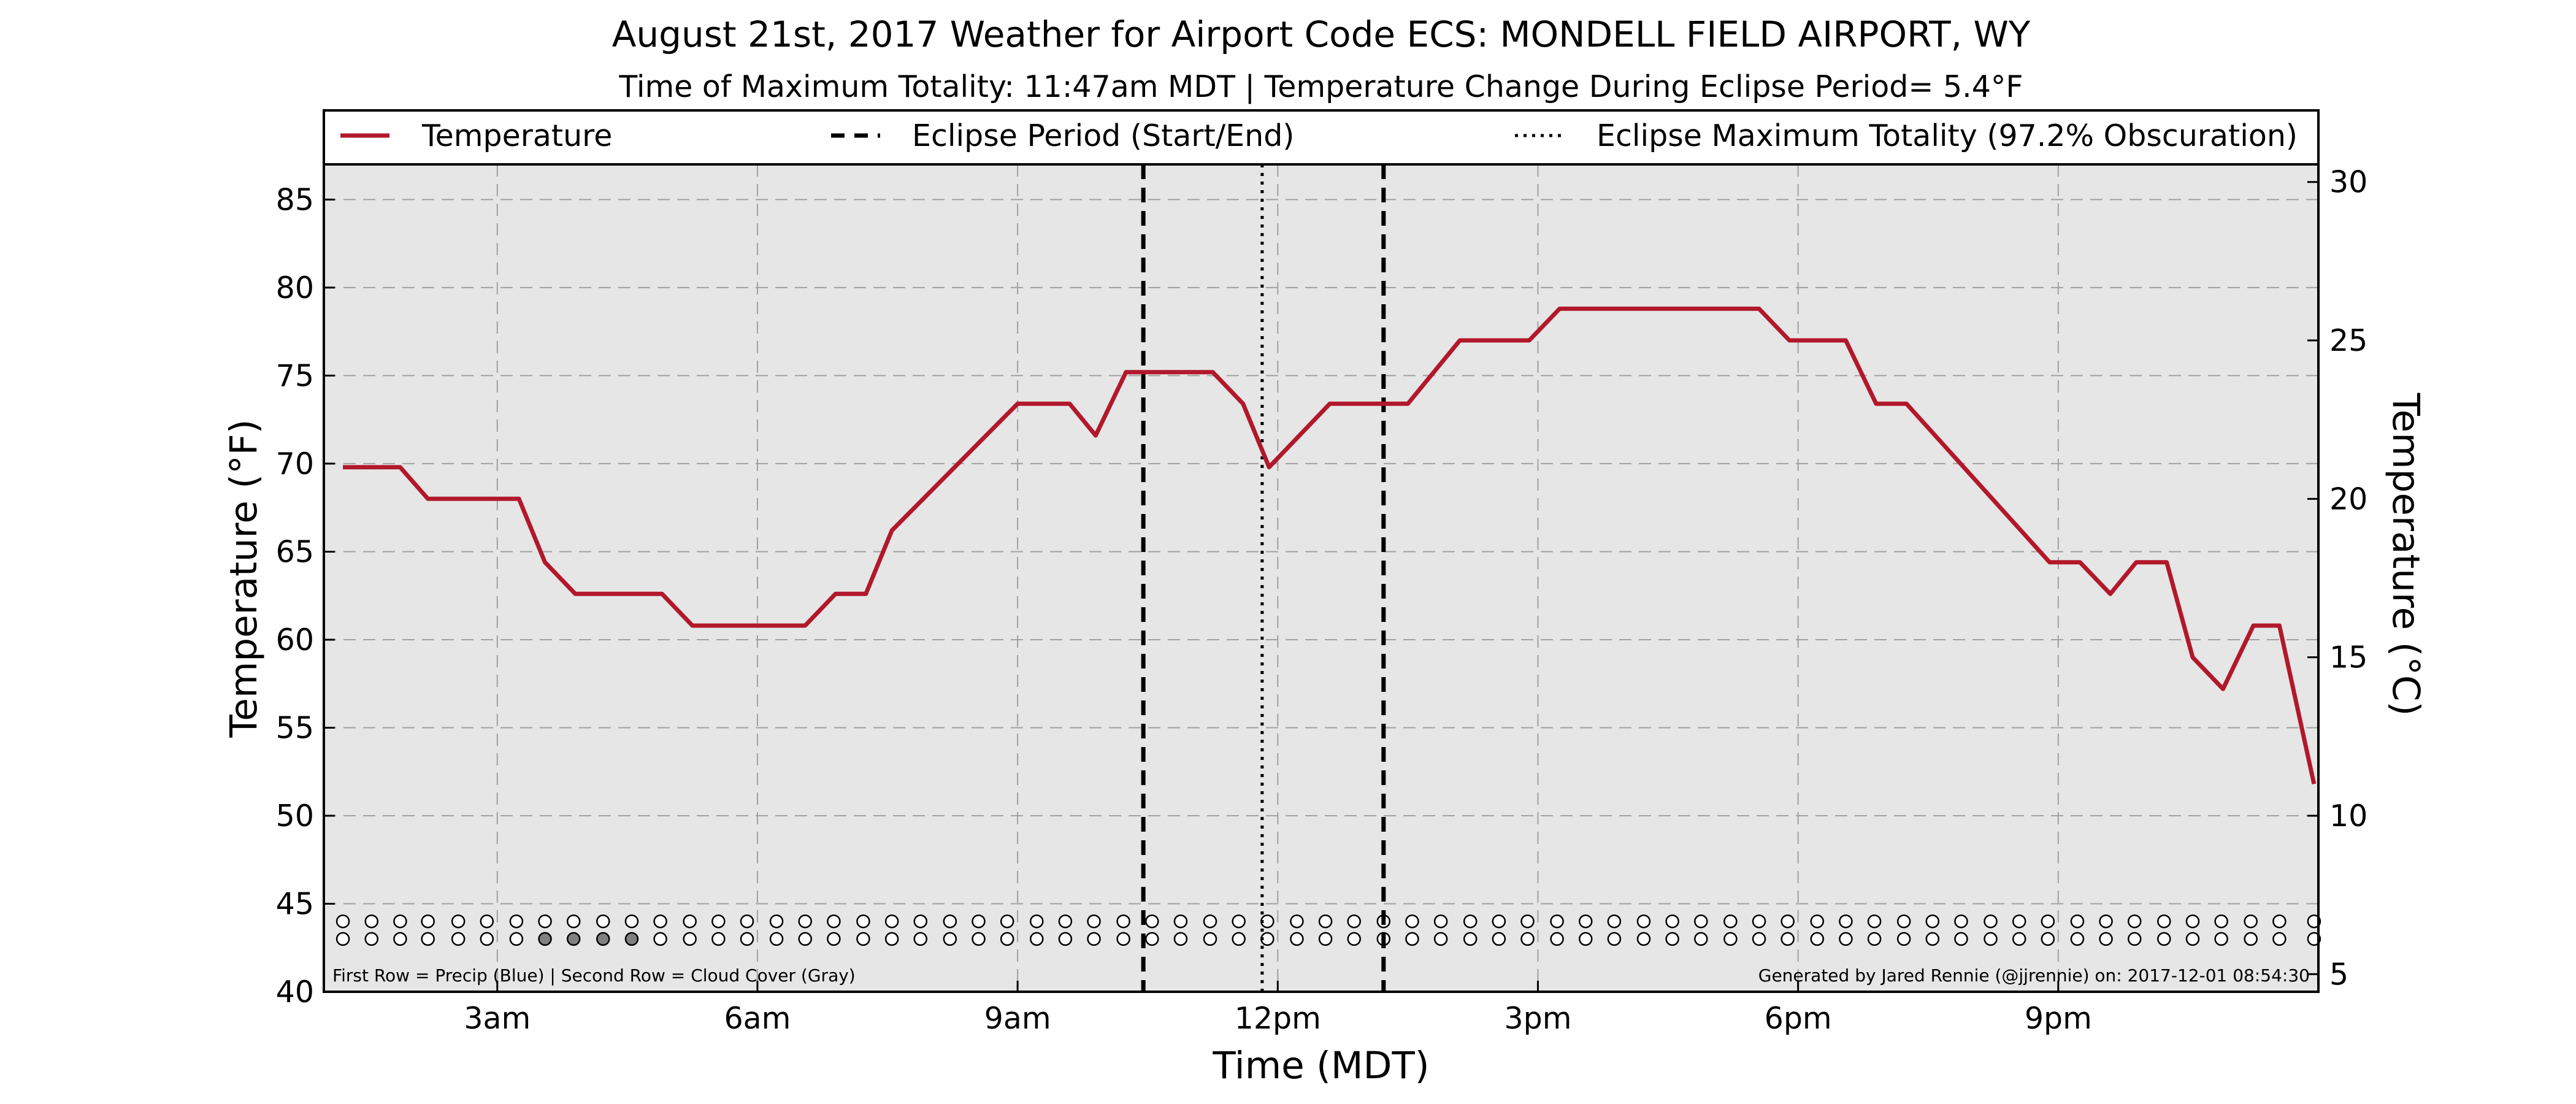  Describe the element at coordinates (295, 903) in the screenshot. I see `y-tick-label-left: 45` at that location.